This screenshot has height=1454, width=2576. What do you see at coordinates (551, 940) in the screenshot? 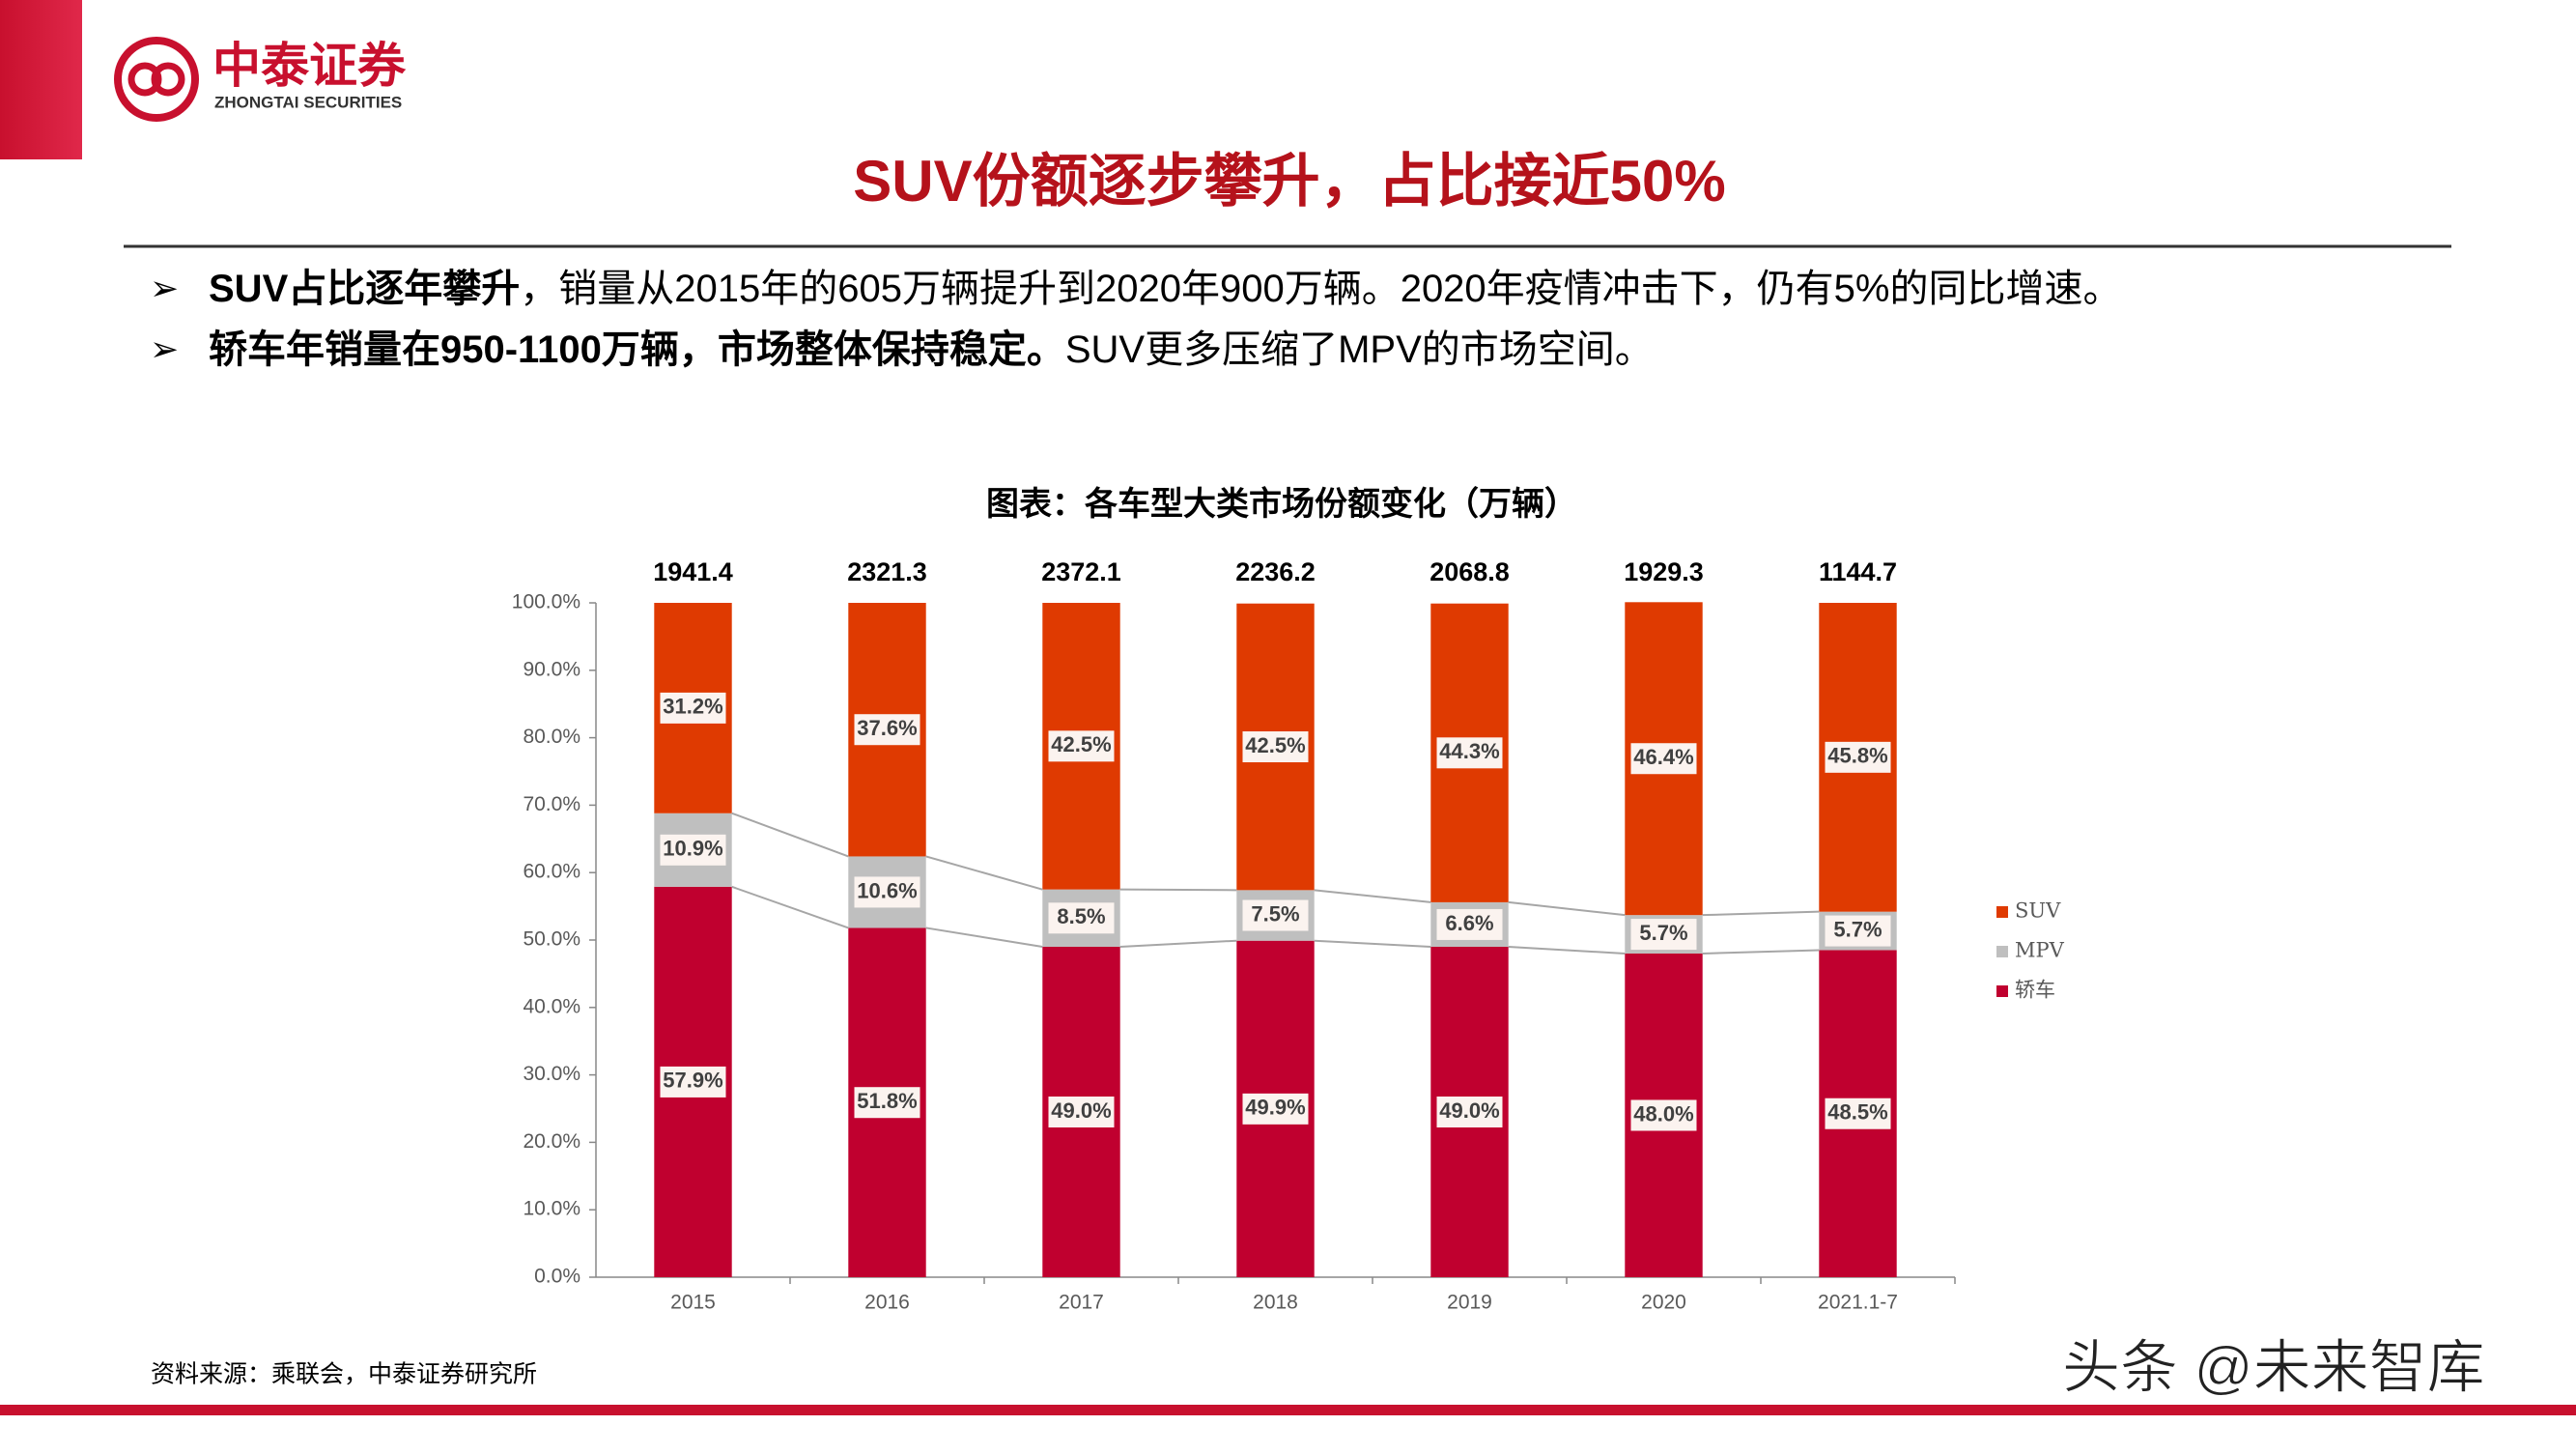
I see `y-tick-label: 50.0%` at bounding box center [551, 940].